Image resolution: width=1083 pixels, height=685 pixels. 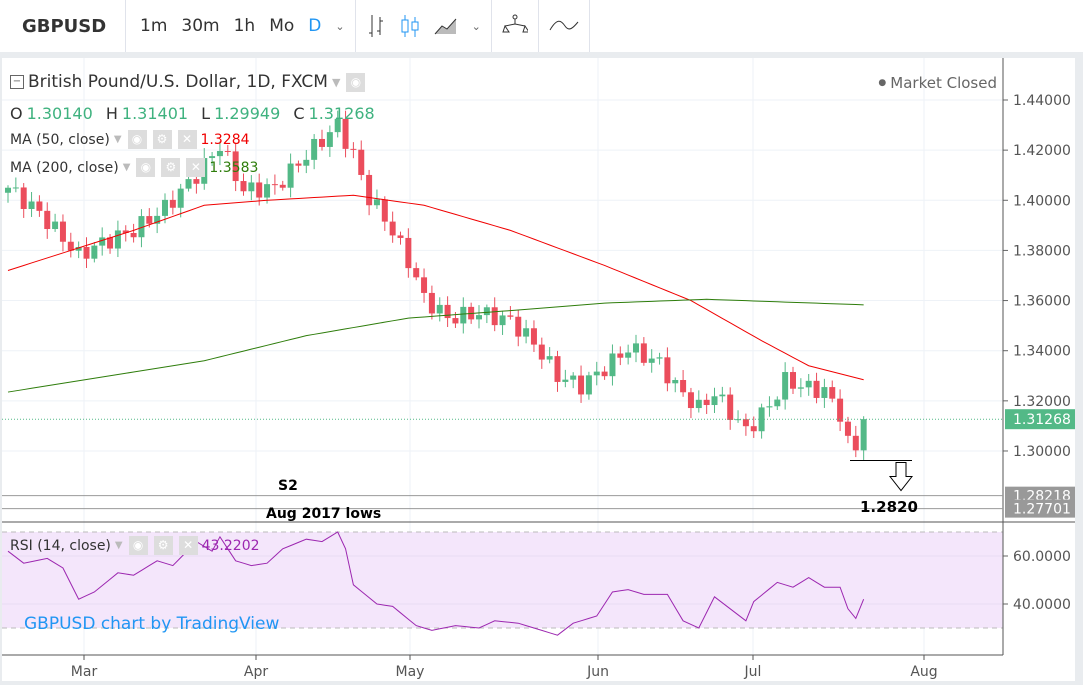 I want to click on compare-icon, so click(x=564, y=26).